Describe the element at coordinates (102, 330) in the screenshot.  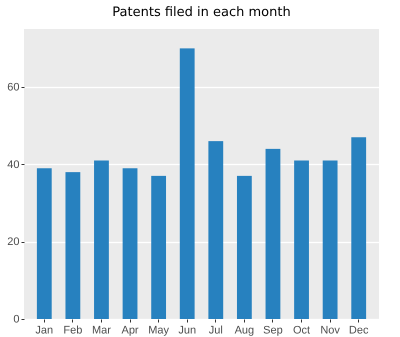
I see `x-tick-label: Mar` at that location.